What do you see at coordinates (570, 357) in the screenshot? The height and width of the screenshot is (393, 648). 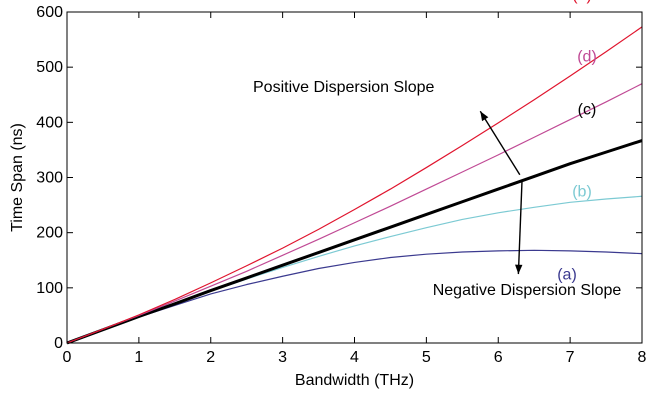 I see `x-tick-label: 7` at bounding box center [570, 357].